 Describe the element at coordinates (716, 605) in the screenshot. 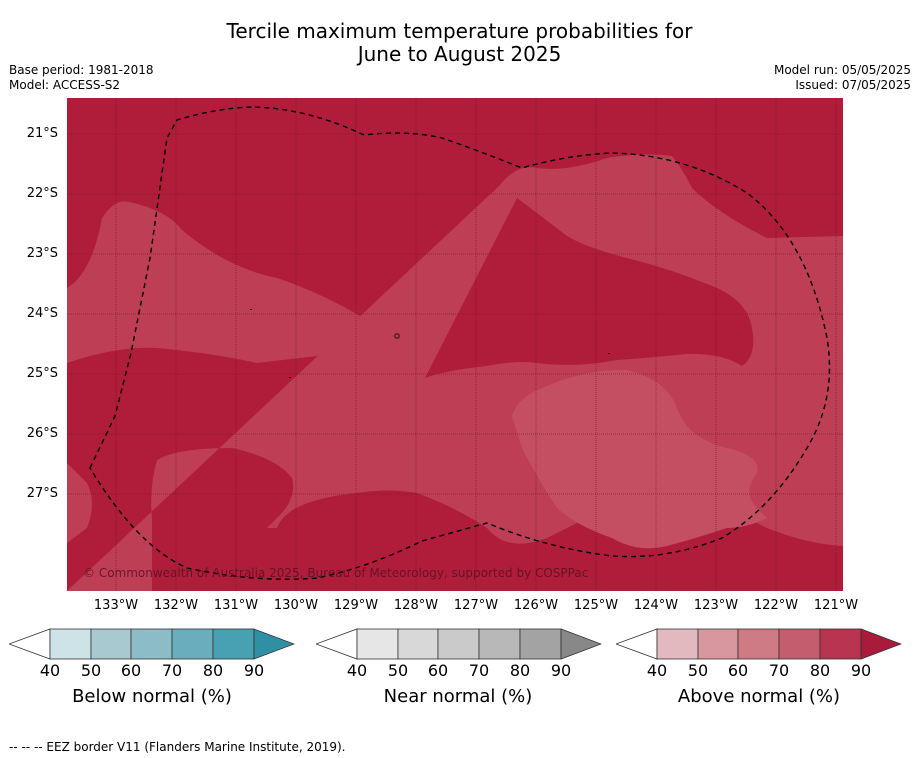

I see `lon-label-123w: 123°W` at that location.